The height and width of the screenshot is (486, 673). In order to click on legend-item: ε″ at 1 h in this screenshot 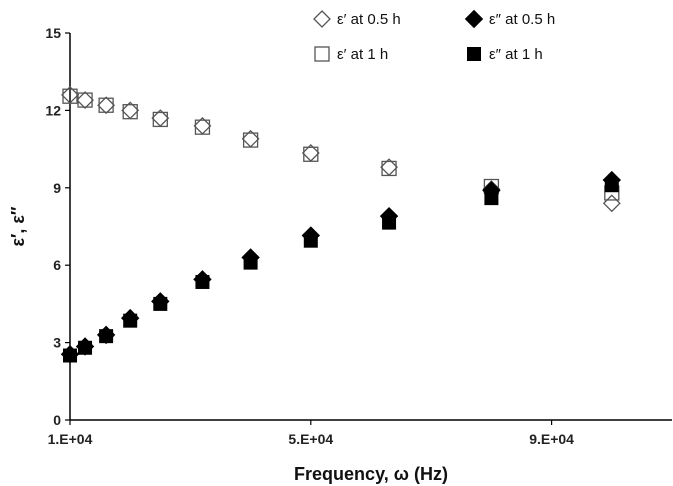, I will do `click(505, 54)`.